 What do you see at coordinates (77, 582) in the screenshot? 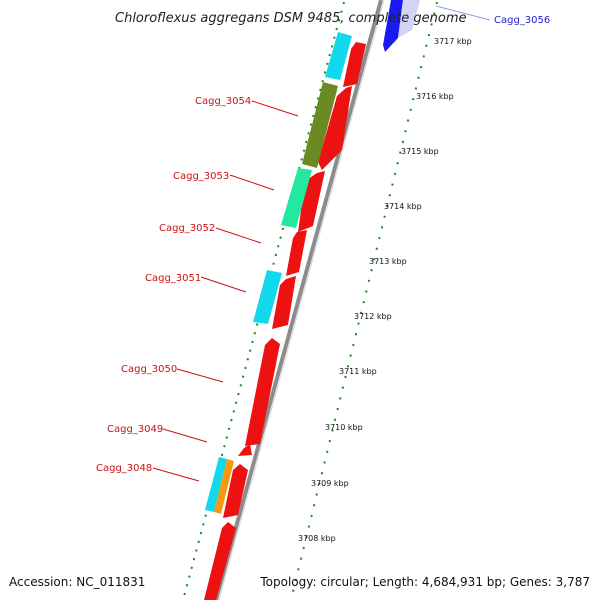
I see `accession-text: Accession: NC_011831` at bounding box center [77, 582].